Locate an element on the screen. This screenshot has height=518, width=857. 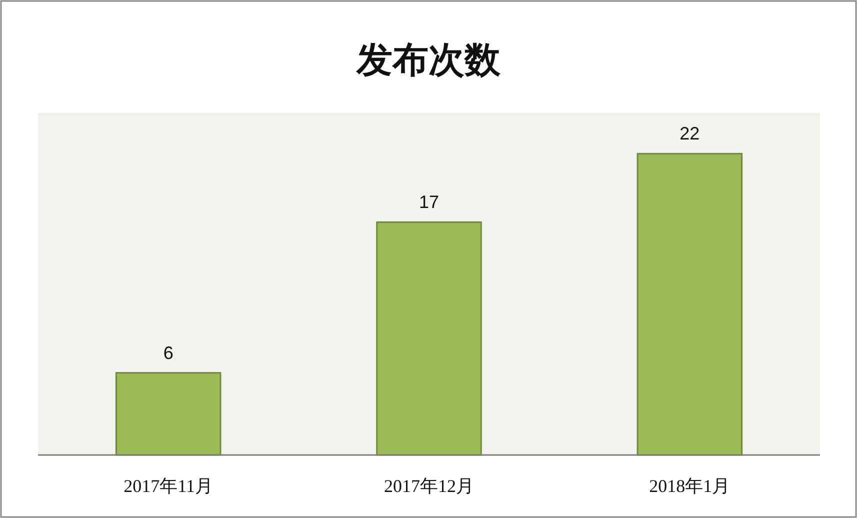
x-tick-label: 2017年11月 is located at coordinates (169, 486).